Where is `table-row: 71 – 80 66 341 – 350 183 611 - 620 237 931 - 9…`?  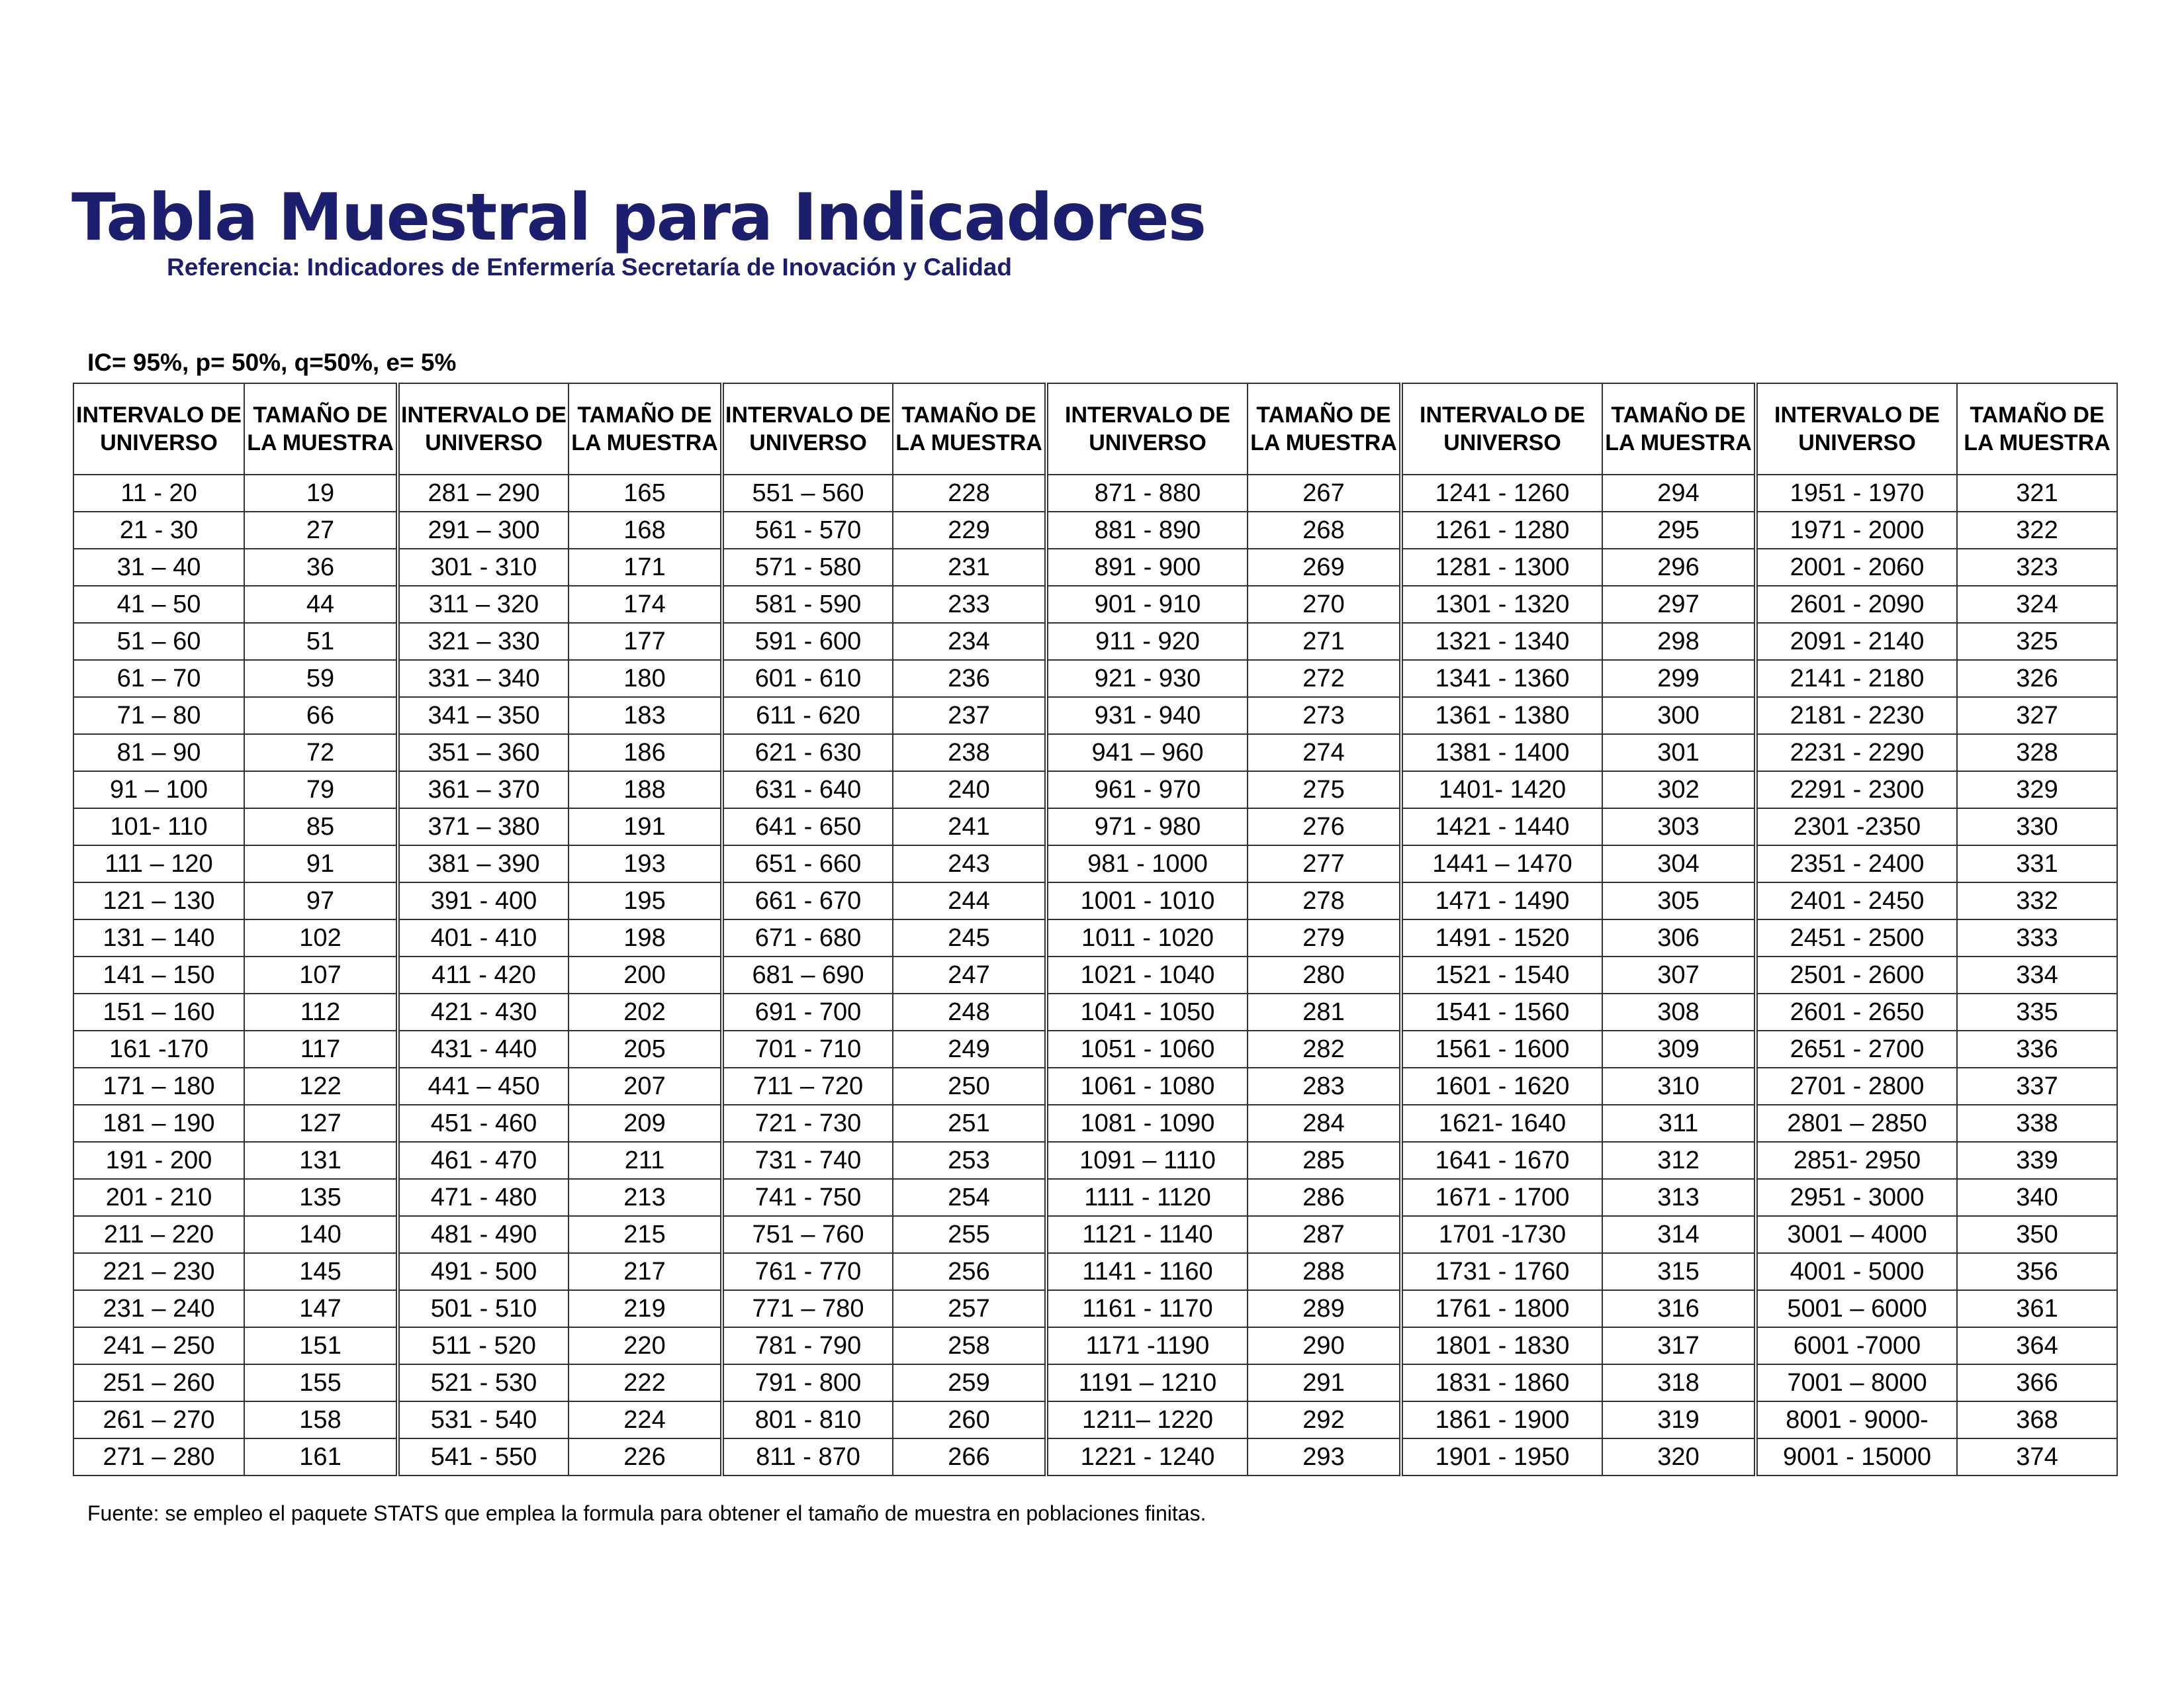 table-row: 71 – 80 66 341 – 350 183 611 - 620 237 931 - 9… is located at coordinates (1095, 715).